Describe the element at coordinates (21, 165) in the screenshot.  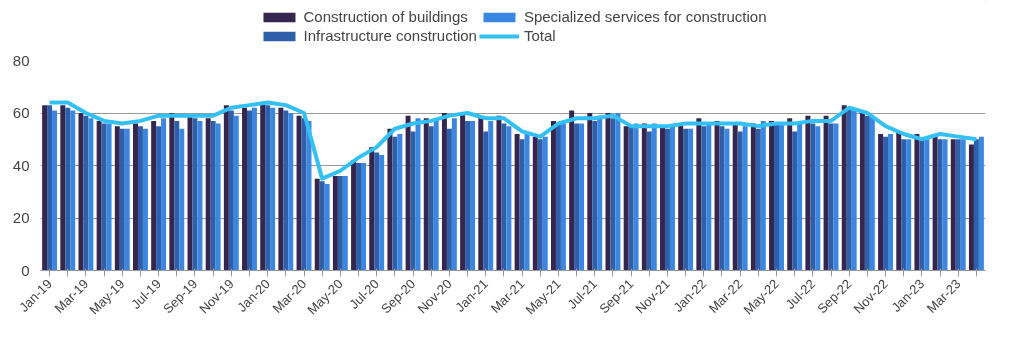
I see `y-tick-label: 40` at that location.